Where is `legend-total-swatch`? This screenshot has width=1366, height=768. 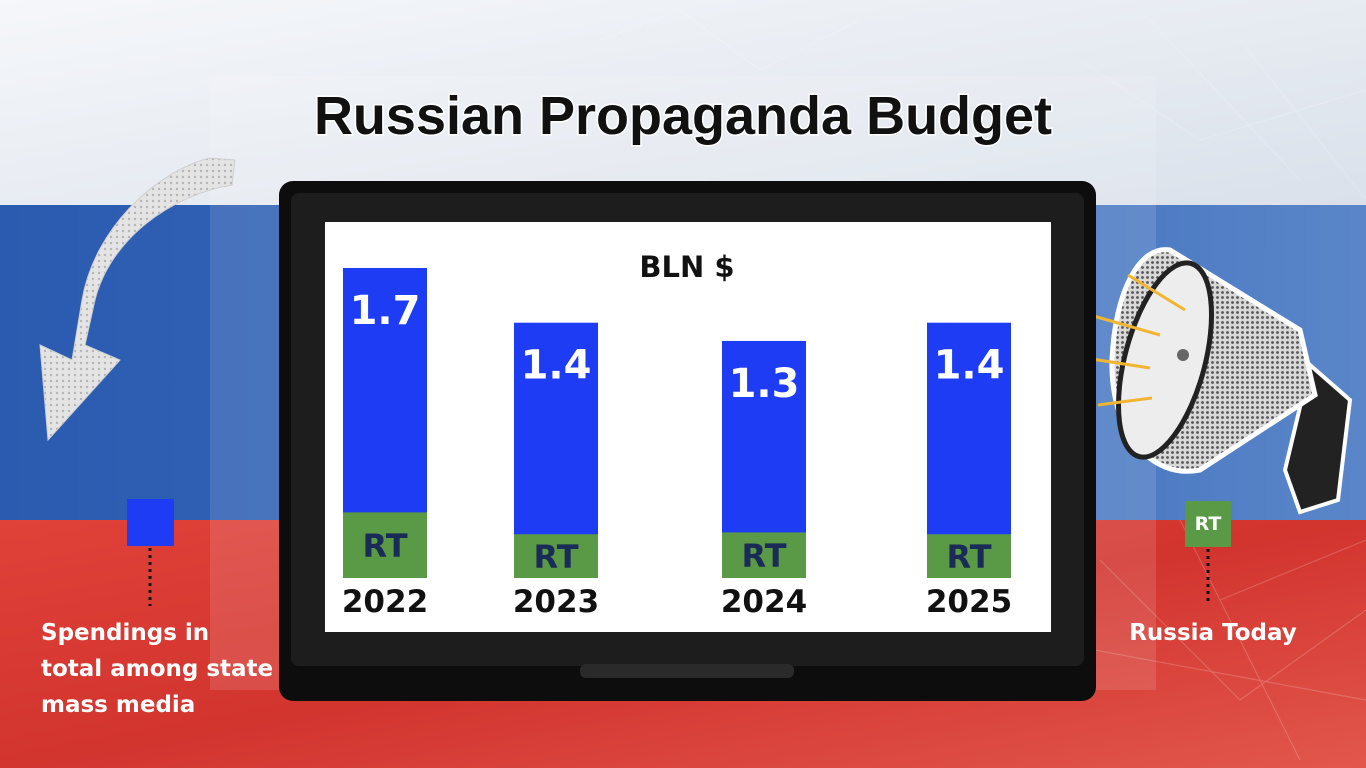 legend-total-swatch is located at coordinates (150, 522).